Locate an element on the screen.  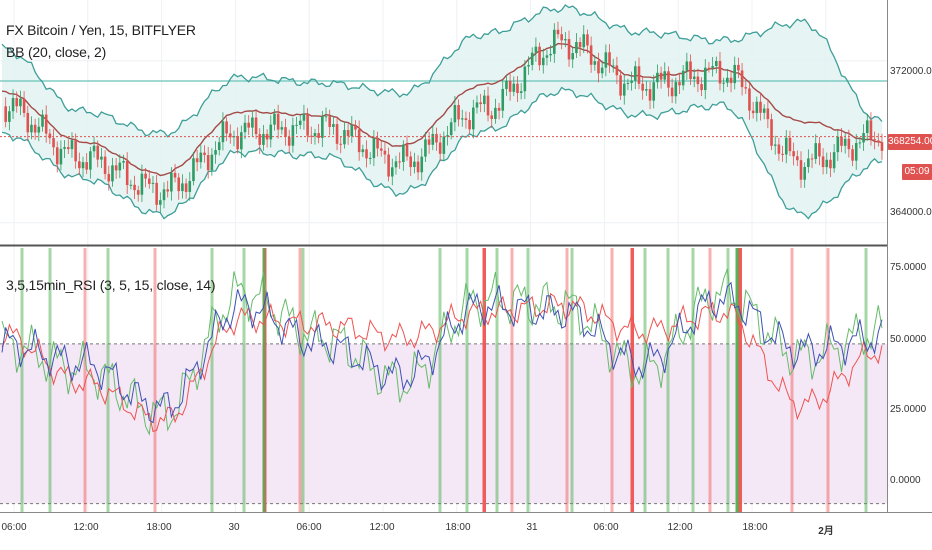
price-axis-label: 372000.00 is located at coordinates (911, 71).